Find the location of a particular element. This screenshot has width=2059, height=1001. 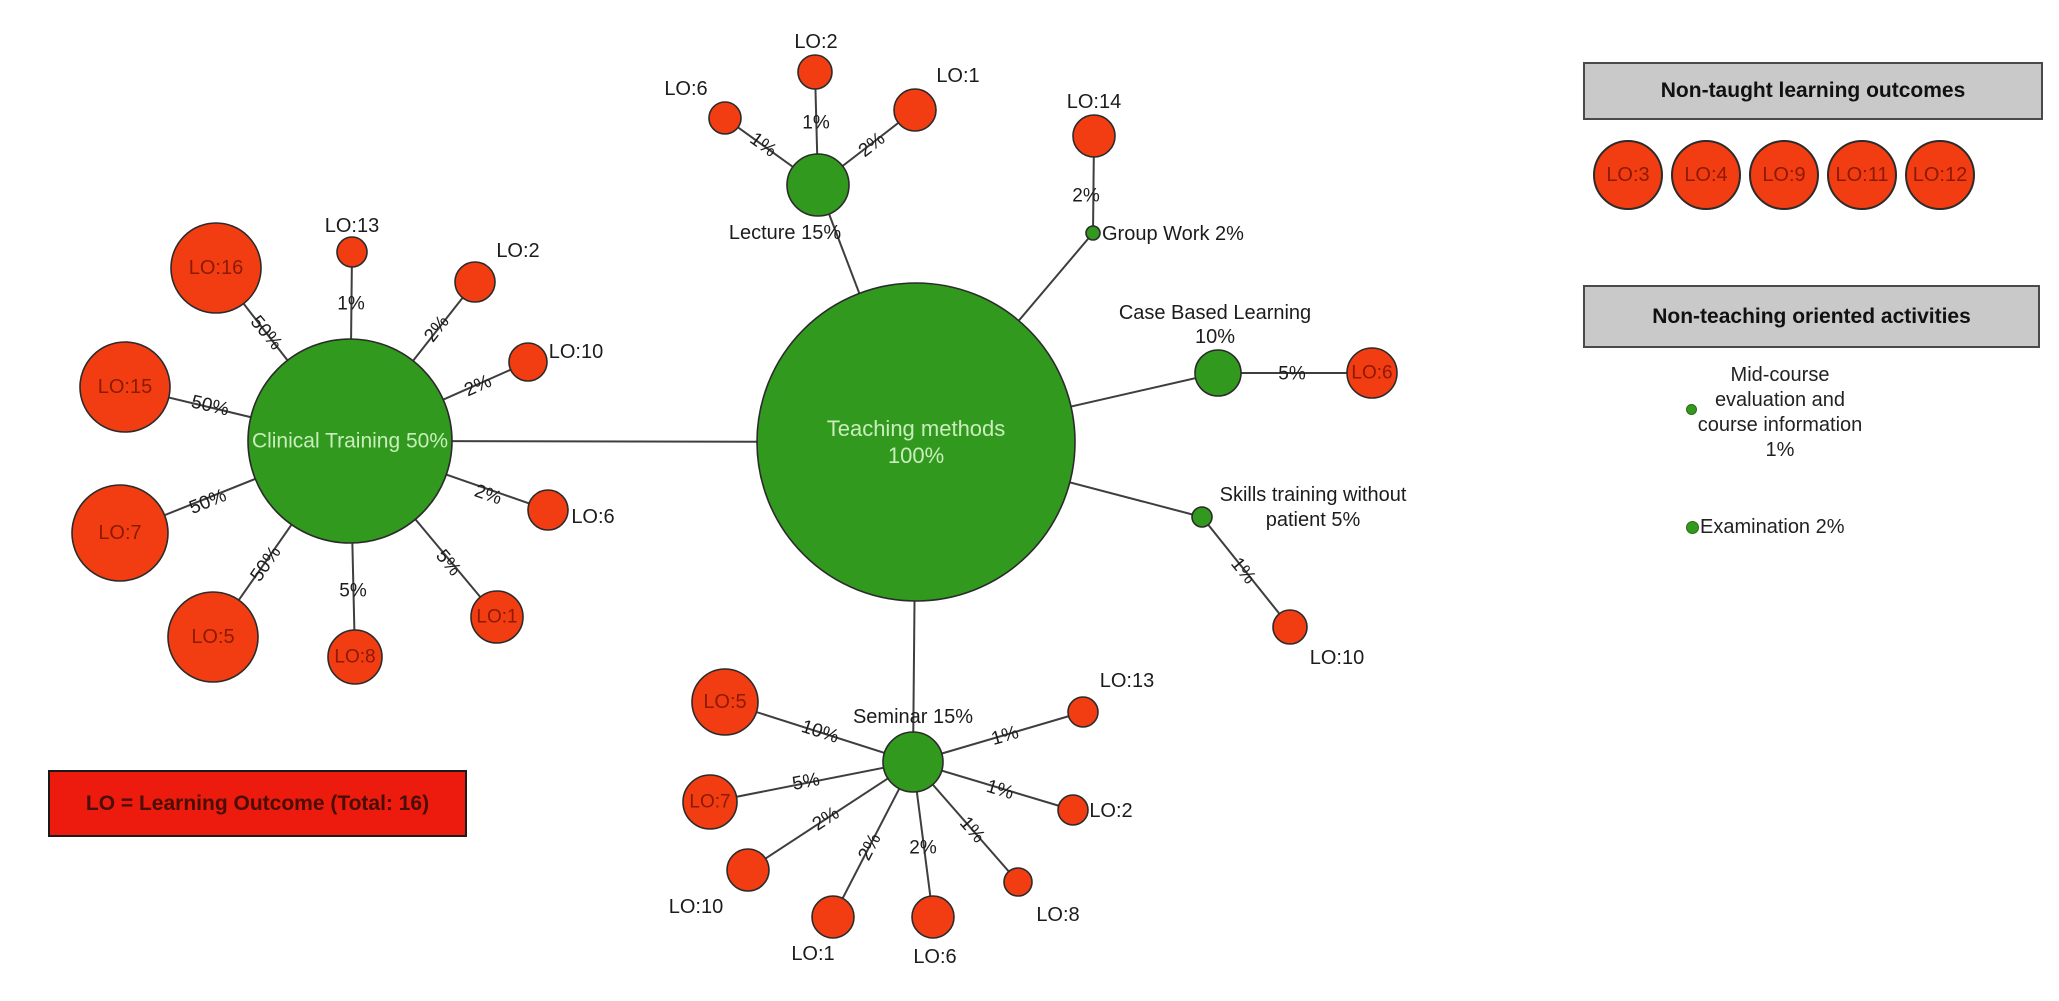

lo9-label: LO:9 is located at coordinates (1784, 174).